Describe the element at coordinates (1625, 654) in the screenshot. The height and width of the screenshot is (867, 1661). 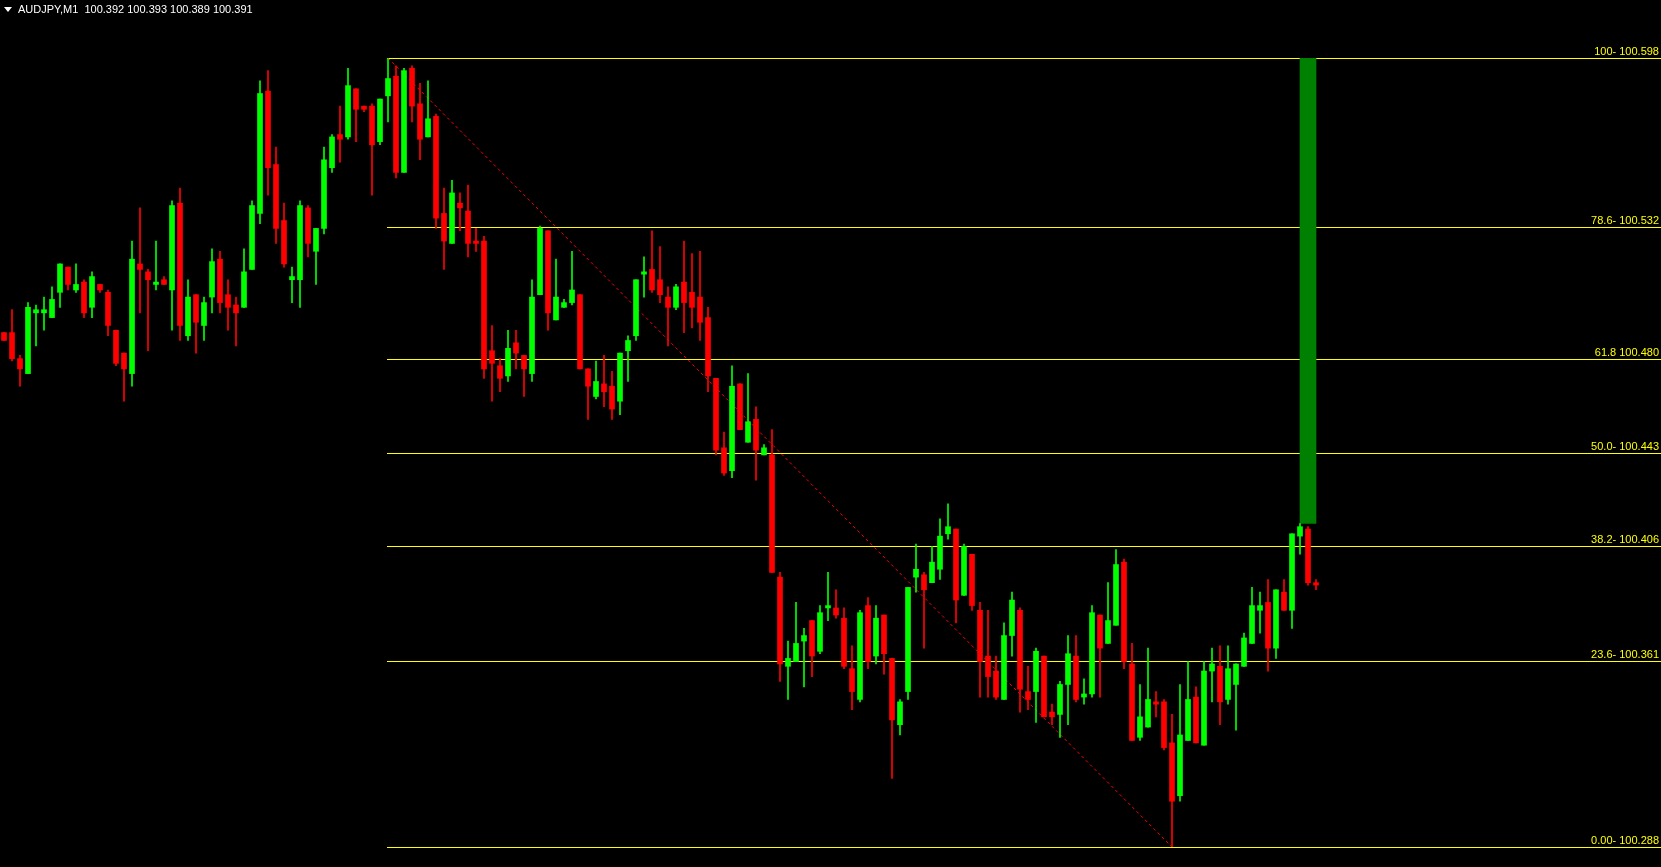
I see `ref-line-label: 23.6- 100.361` at that location.